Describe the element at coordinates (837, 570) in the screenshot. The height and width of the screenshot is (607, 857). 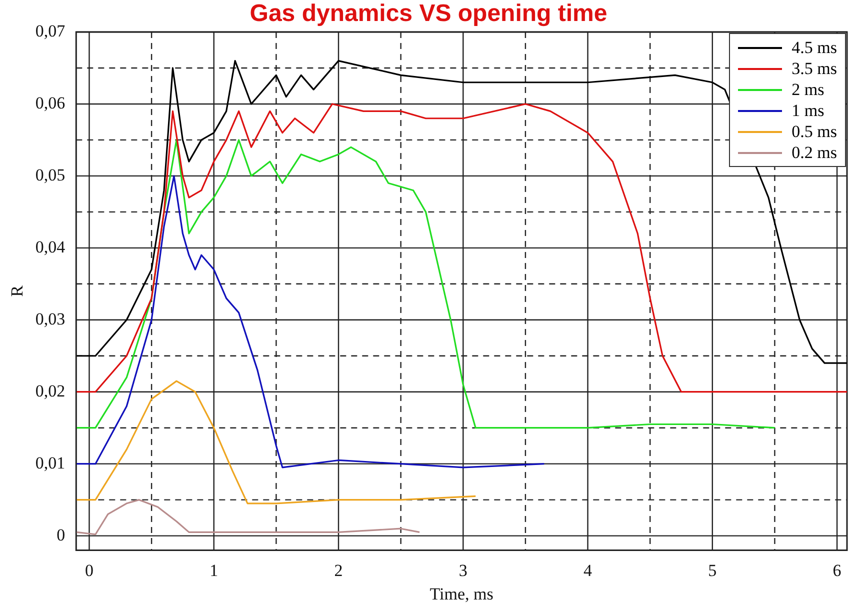
I see `x-tick-label: 6` at that location.